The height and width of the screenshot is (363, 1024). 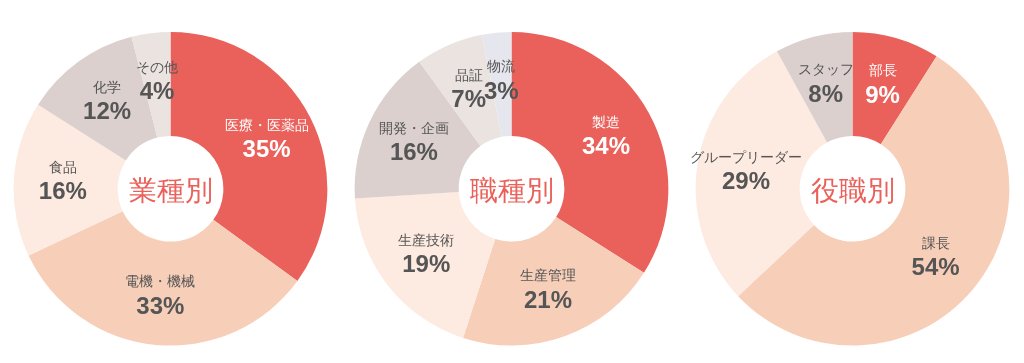 I want to click on text: 職種別, so click(x=511, y=190).